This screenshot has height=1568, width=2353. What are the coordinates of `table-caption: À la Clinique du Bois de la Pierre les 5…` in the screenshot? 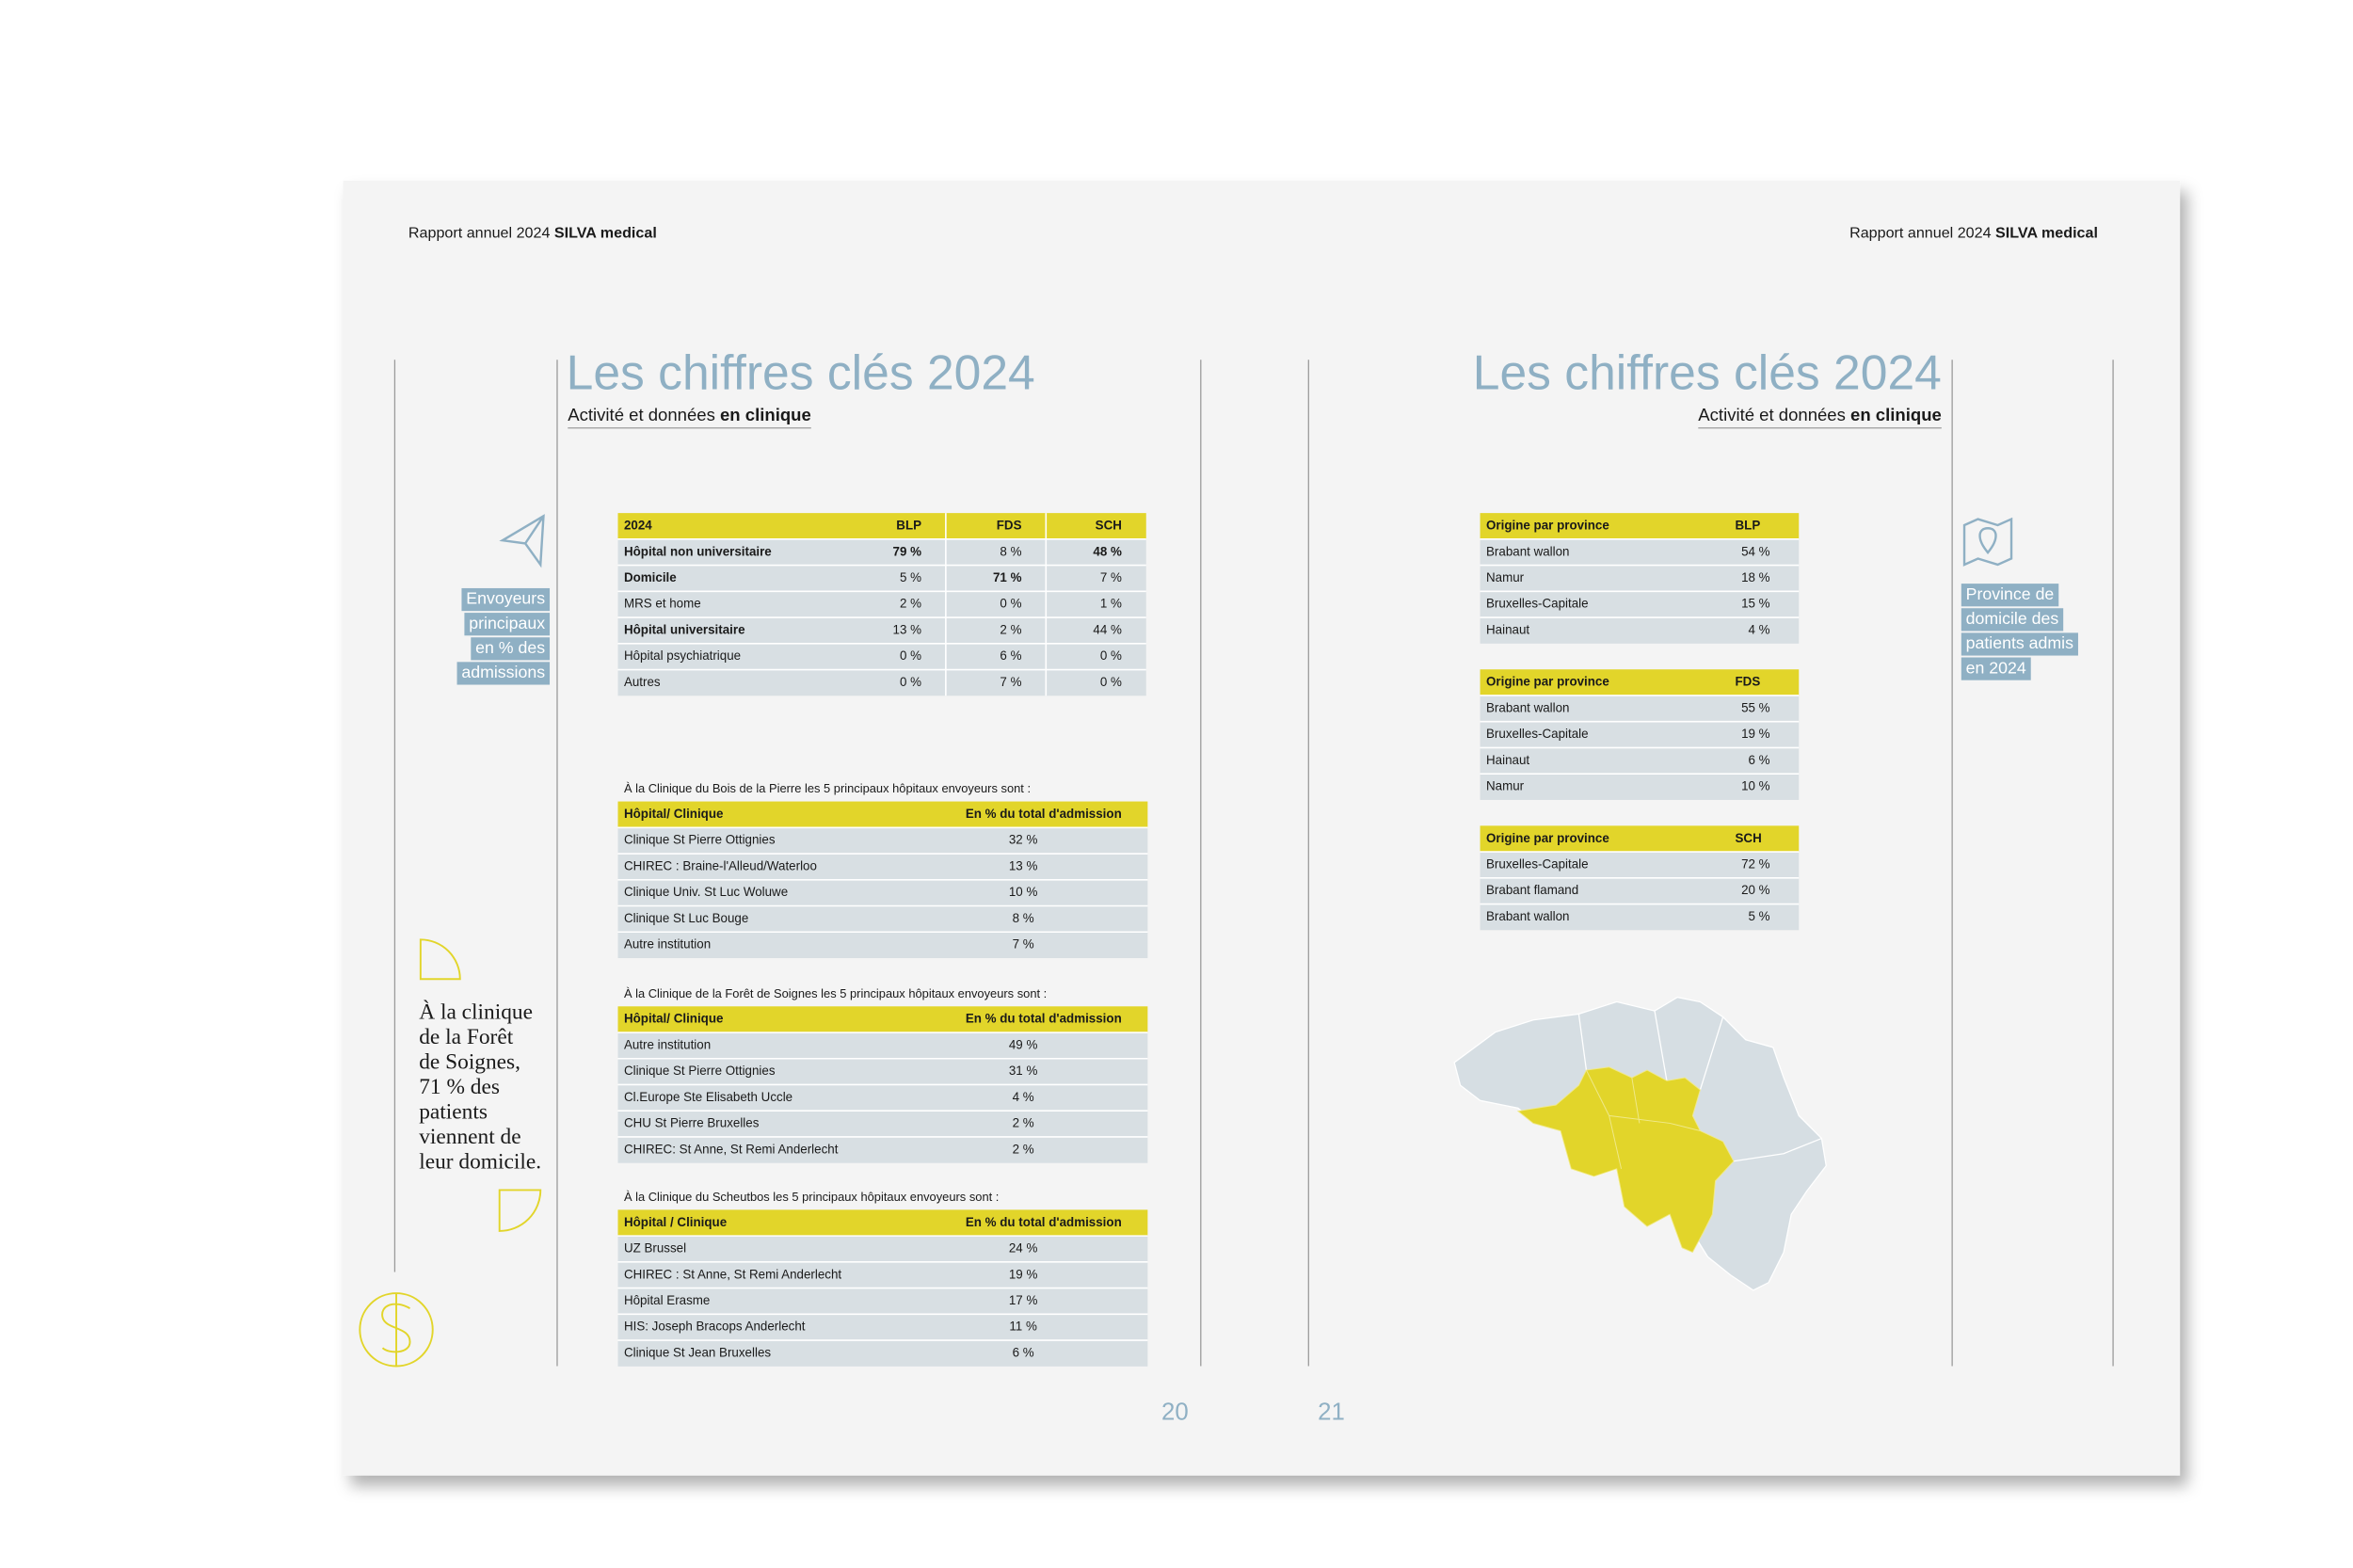 It's located at (828, 788).